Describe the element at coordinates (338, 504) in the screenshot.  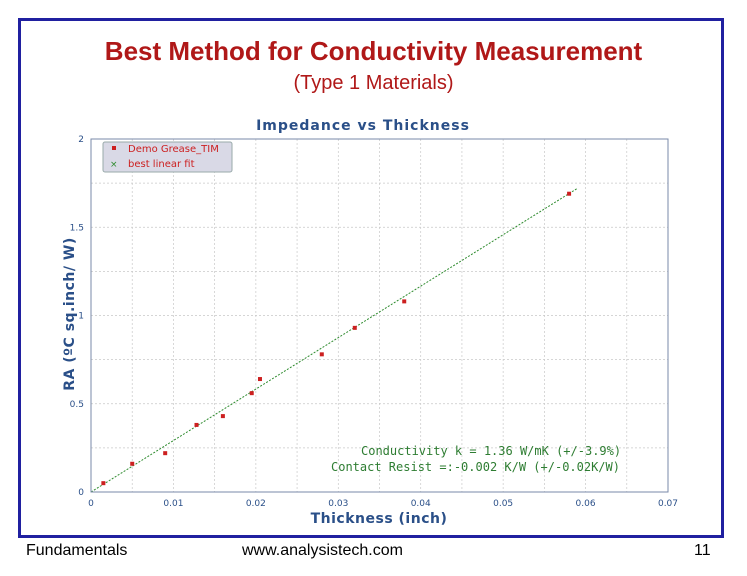
I see `x-tick-label: 0.03` at that location.